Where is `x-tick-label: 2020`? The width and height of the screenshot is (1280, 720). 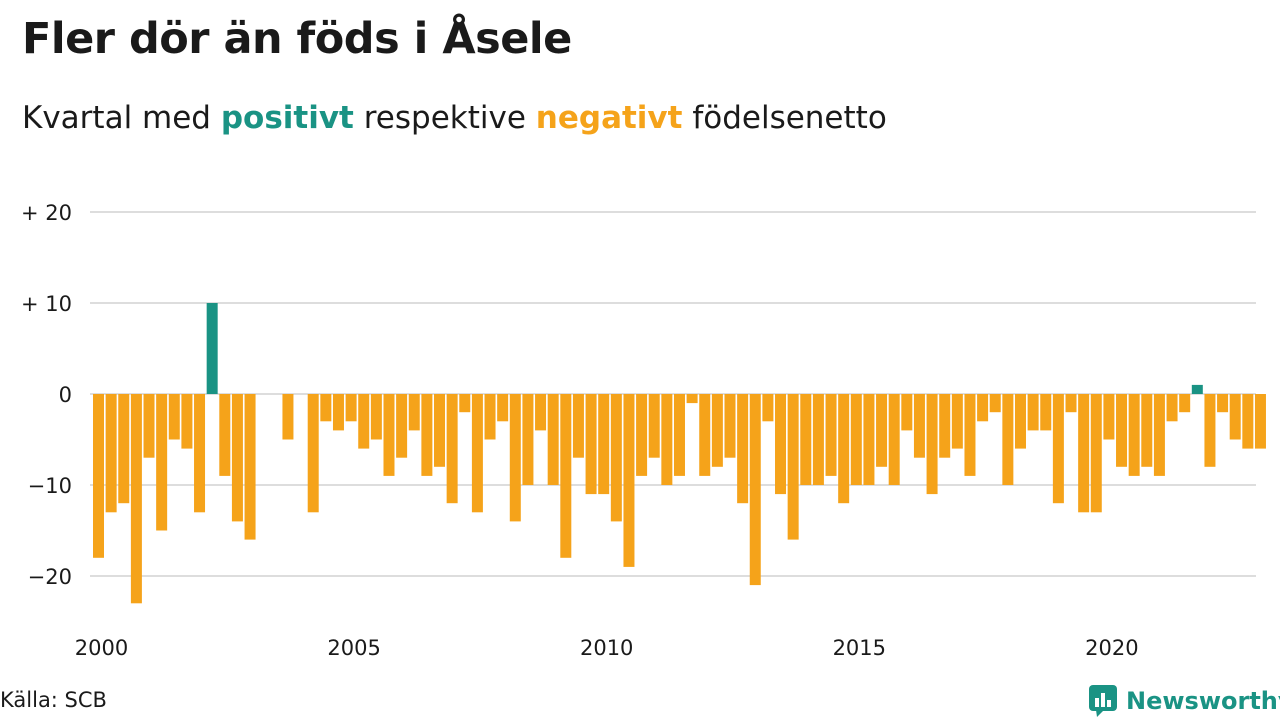 x-tick-label: 2020 is located at coordinates (1111, 648).